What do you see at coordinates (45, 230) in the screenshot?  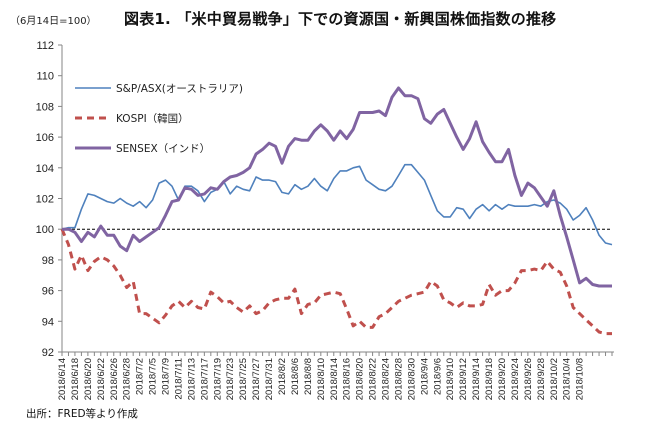 I see `y-tick-label: 100` at bounding box center [45, 230].